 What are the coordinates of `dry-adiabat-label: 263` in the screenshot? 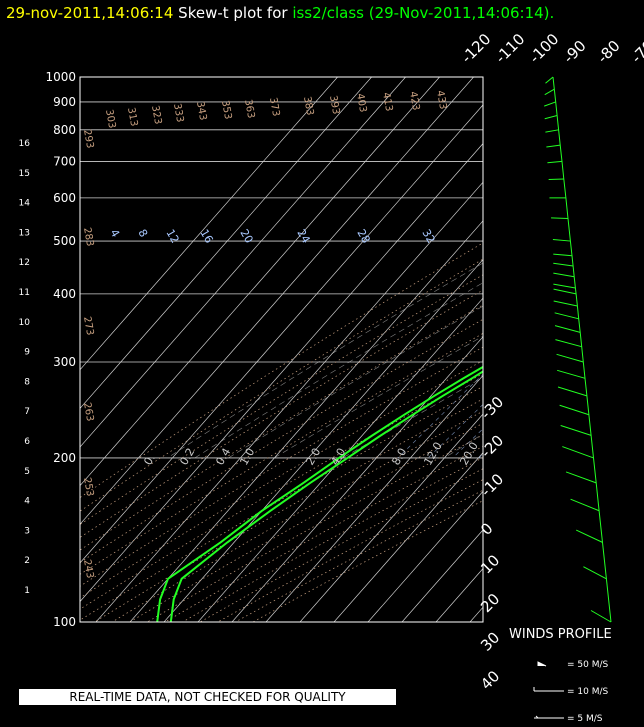 It's located at (88, 412).